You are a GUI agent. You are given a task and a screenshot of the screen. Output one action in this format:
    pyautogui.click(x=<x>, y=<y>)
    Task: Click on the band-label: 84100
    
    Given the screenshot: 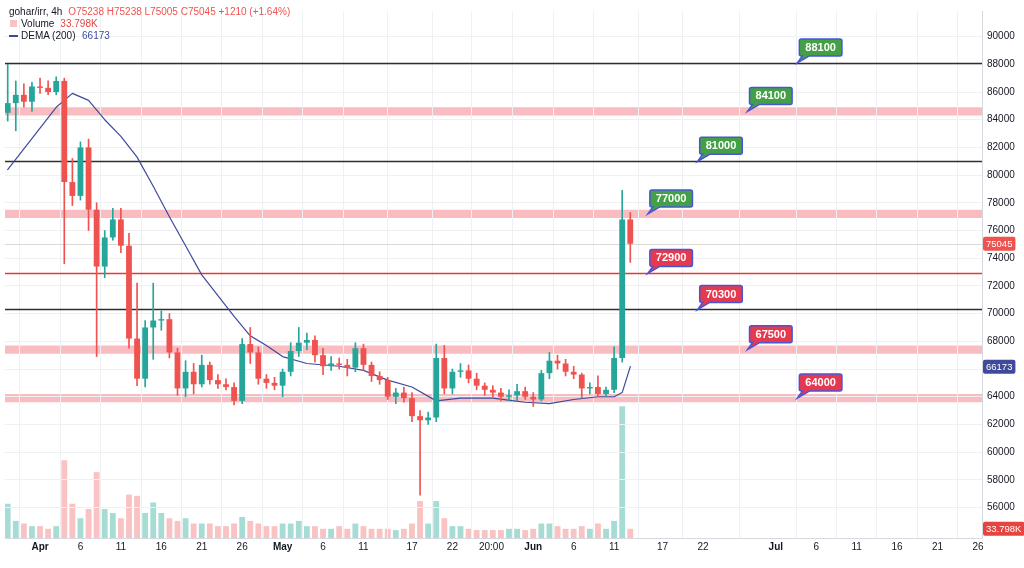 What is the action you would take?
    pyautogui.click(x=771, y=95)
    